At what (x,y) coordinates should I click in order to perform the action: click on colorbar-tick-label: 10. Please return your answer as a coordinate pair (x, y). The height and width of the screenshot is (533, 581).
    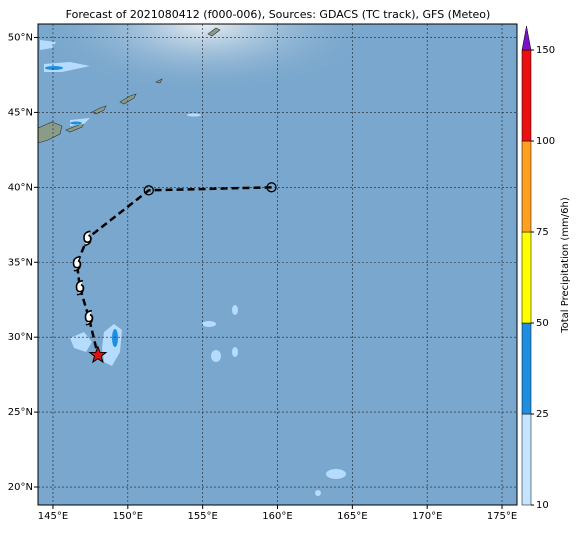
    Looking at the image, I should click on (542, 505).